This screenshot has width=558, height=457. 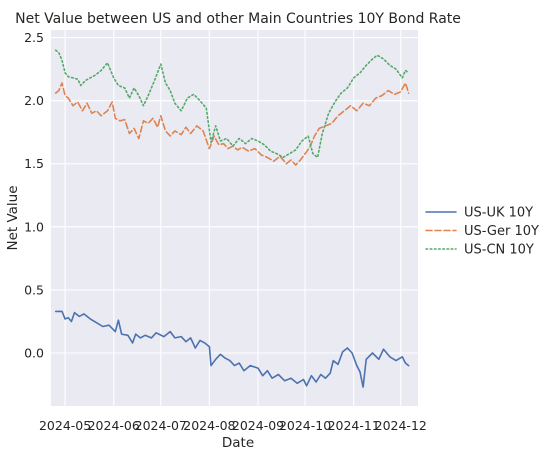 I want to click on legend-label: US-UK 10Y, so click(x=498, y=213).